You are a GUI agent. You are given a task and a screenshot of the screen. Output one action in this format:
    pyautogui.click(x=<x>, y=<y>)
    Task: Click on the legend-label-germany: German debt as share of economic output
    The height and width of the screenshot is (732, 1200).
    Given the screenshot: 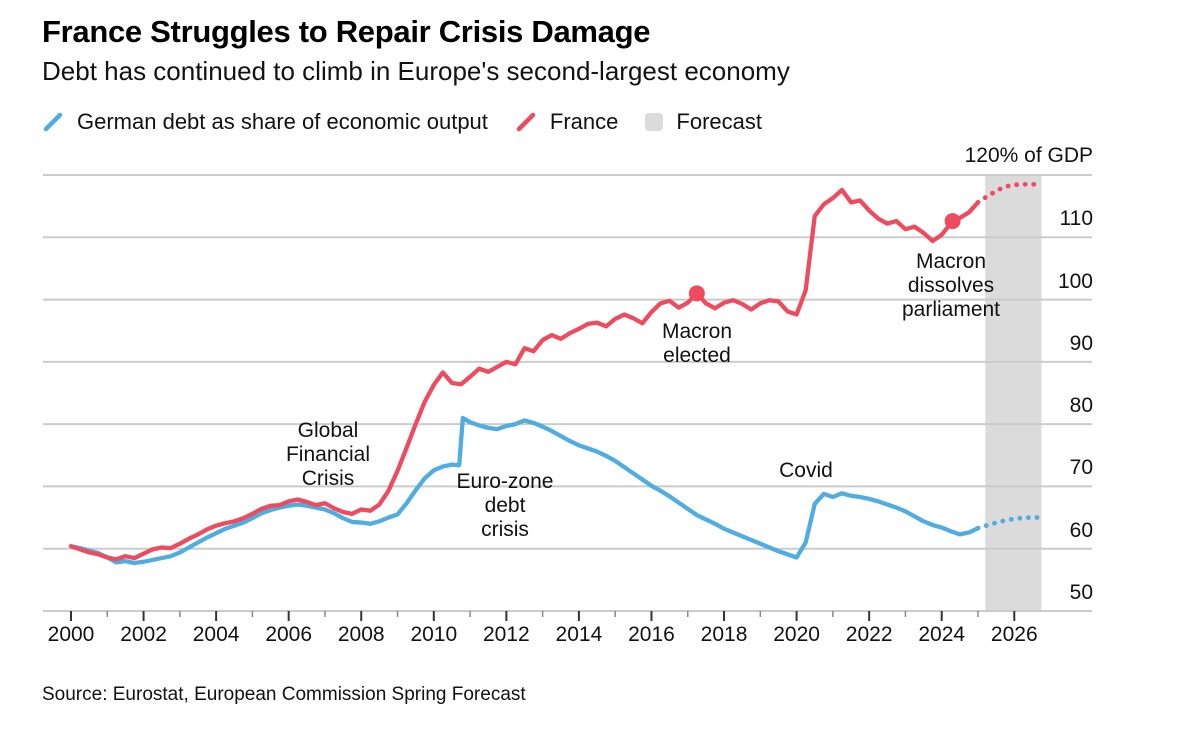 What is the action you would take?
    pyautogui.click(x=282, y=121)
    